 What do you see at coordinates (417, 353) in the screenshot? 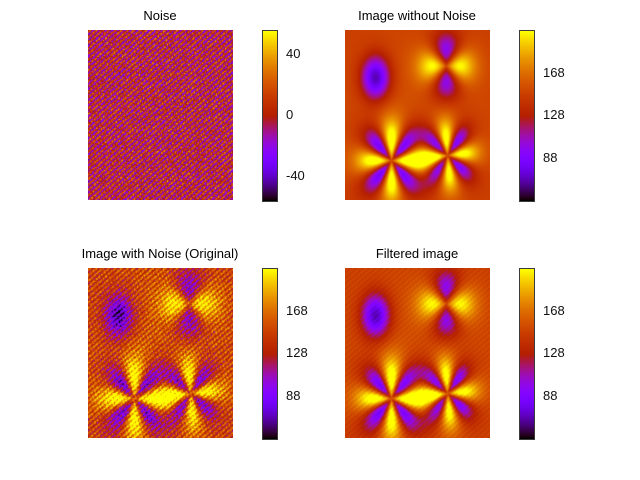
I see `filtered-image` at bounding box center [417, 353].